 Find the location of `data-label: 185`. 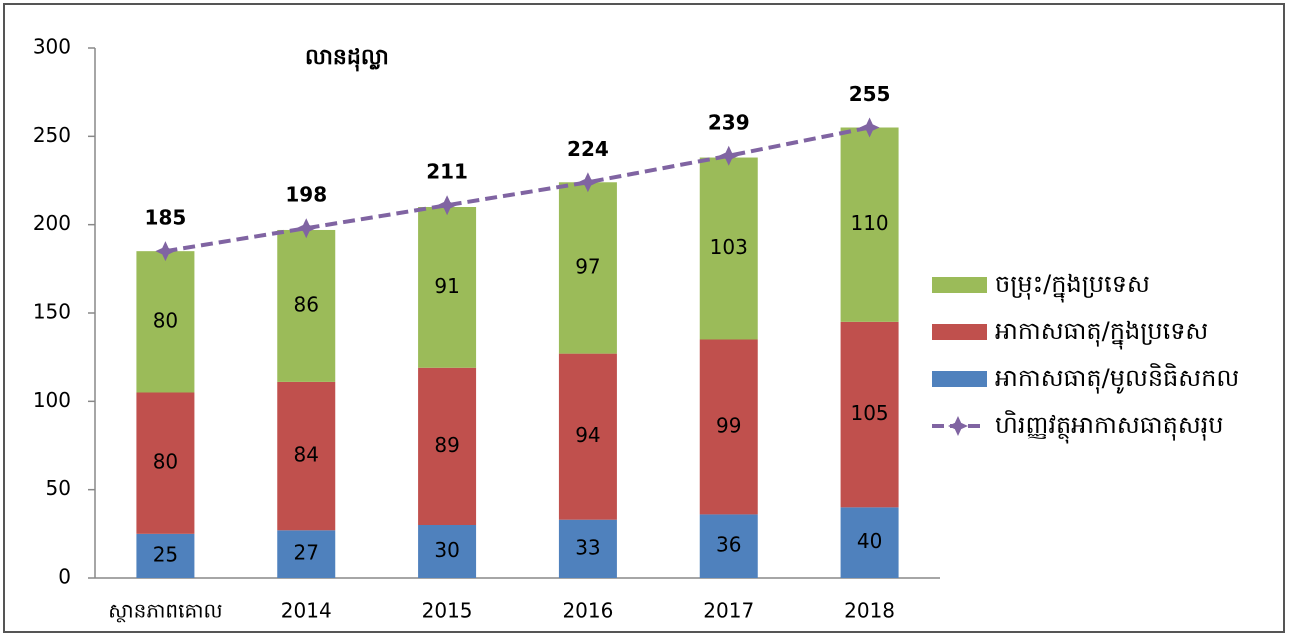

data-label: 185 is located at coordinates (166, 218).